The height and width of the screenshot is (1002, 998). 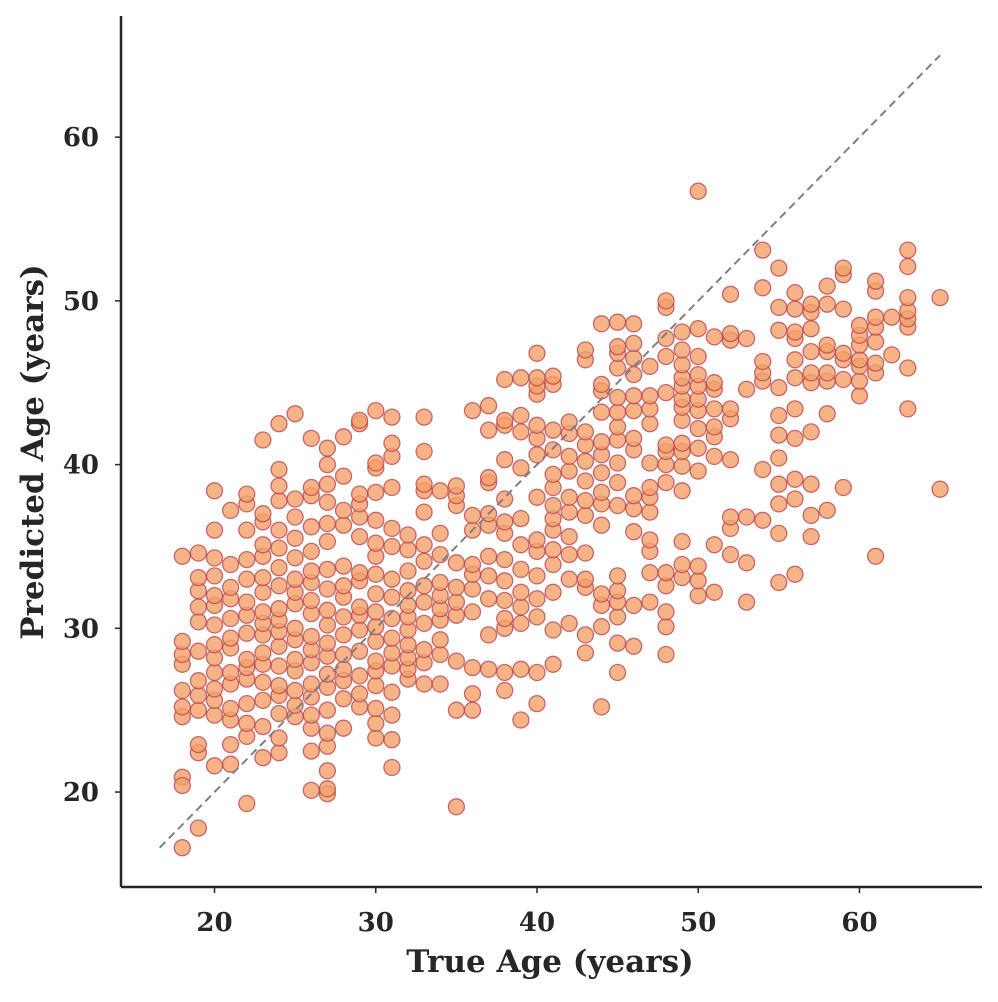 What do you see at coordinates (549, 962) in the screenshot?
I see `x-axis-title: True Age (years)` at bounding box center [549, 962].